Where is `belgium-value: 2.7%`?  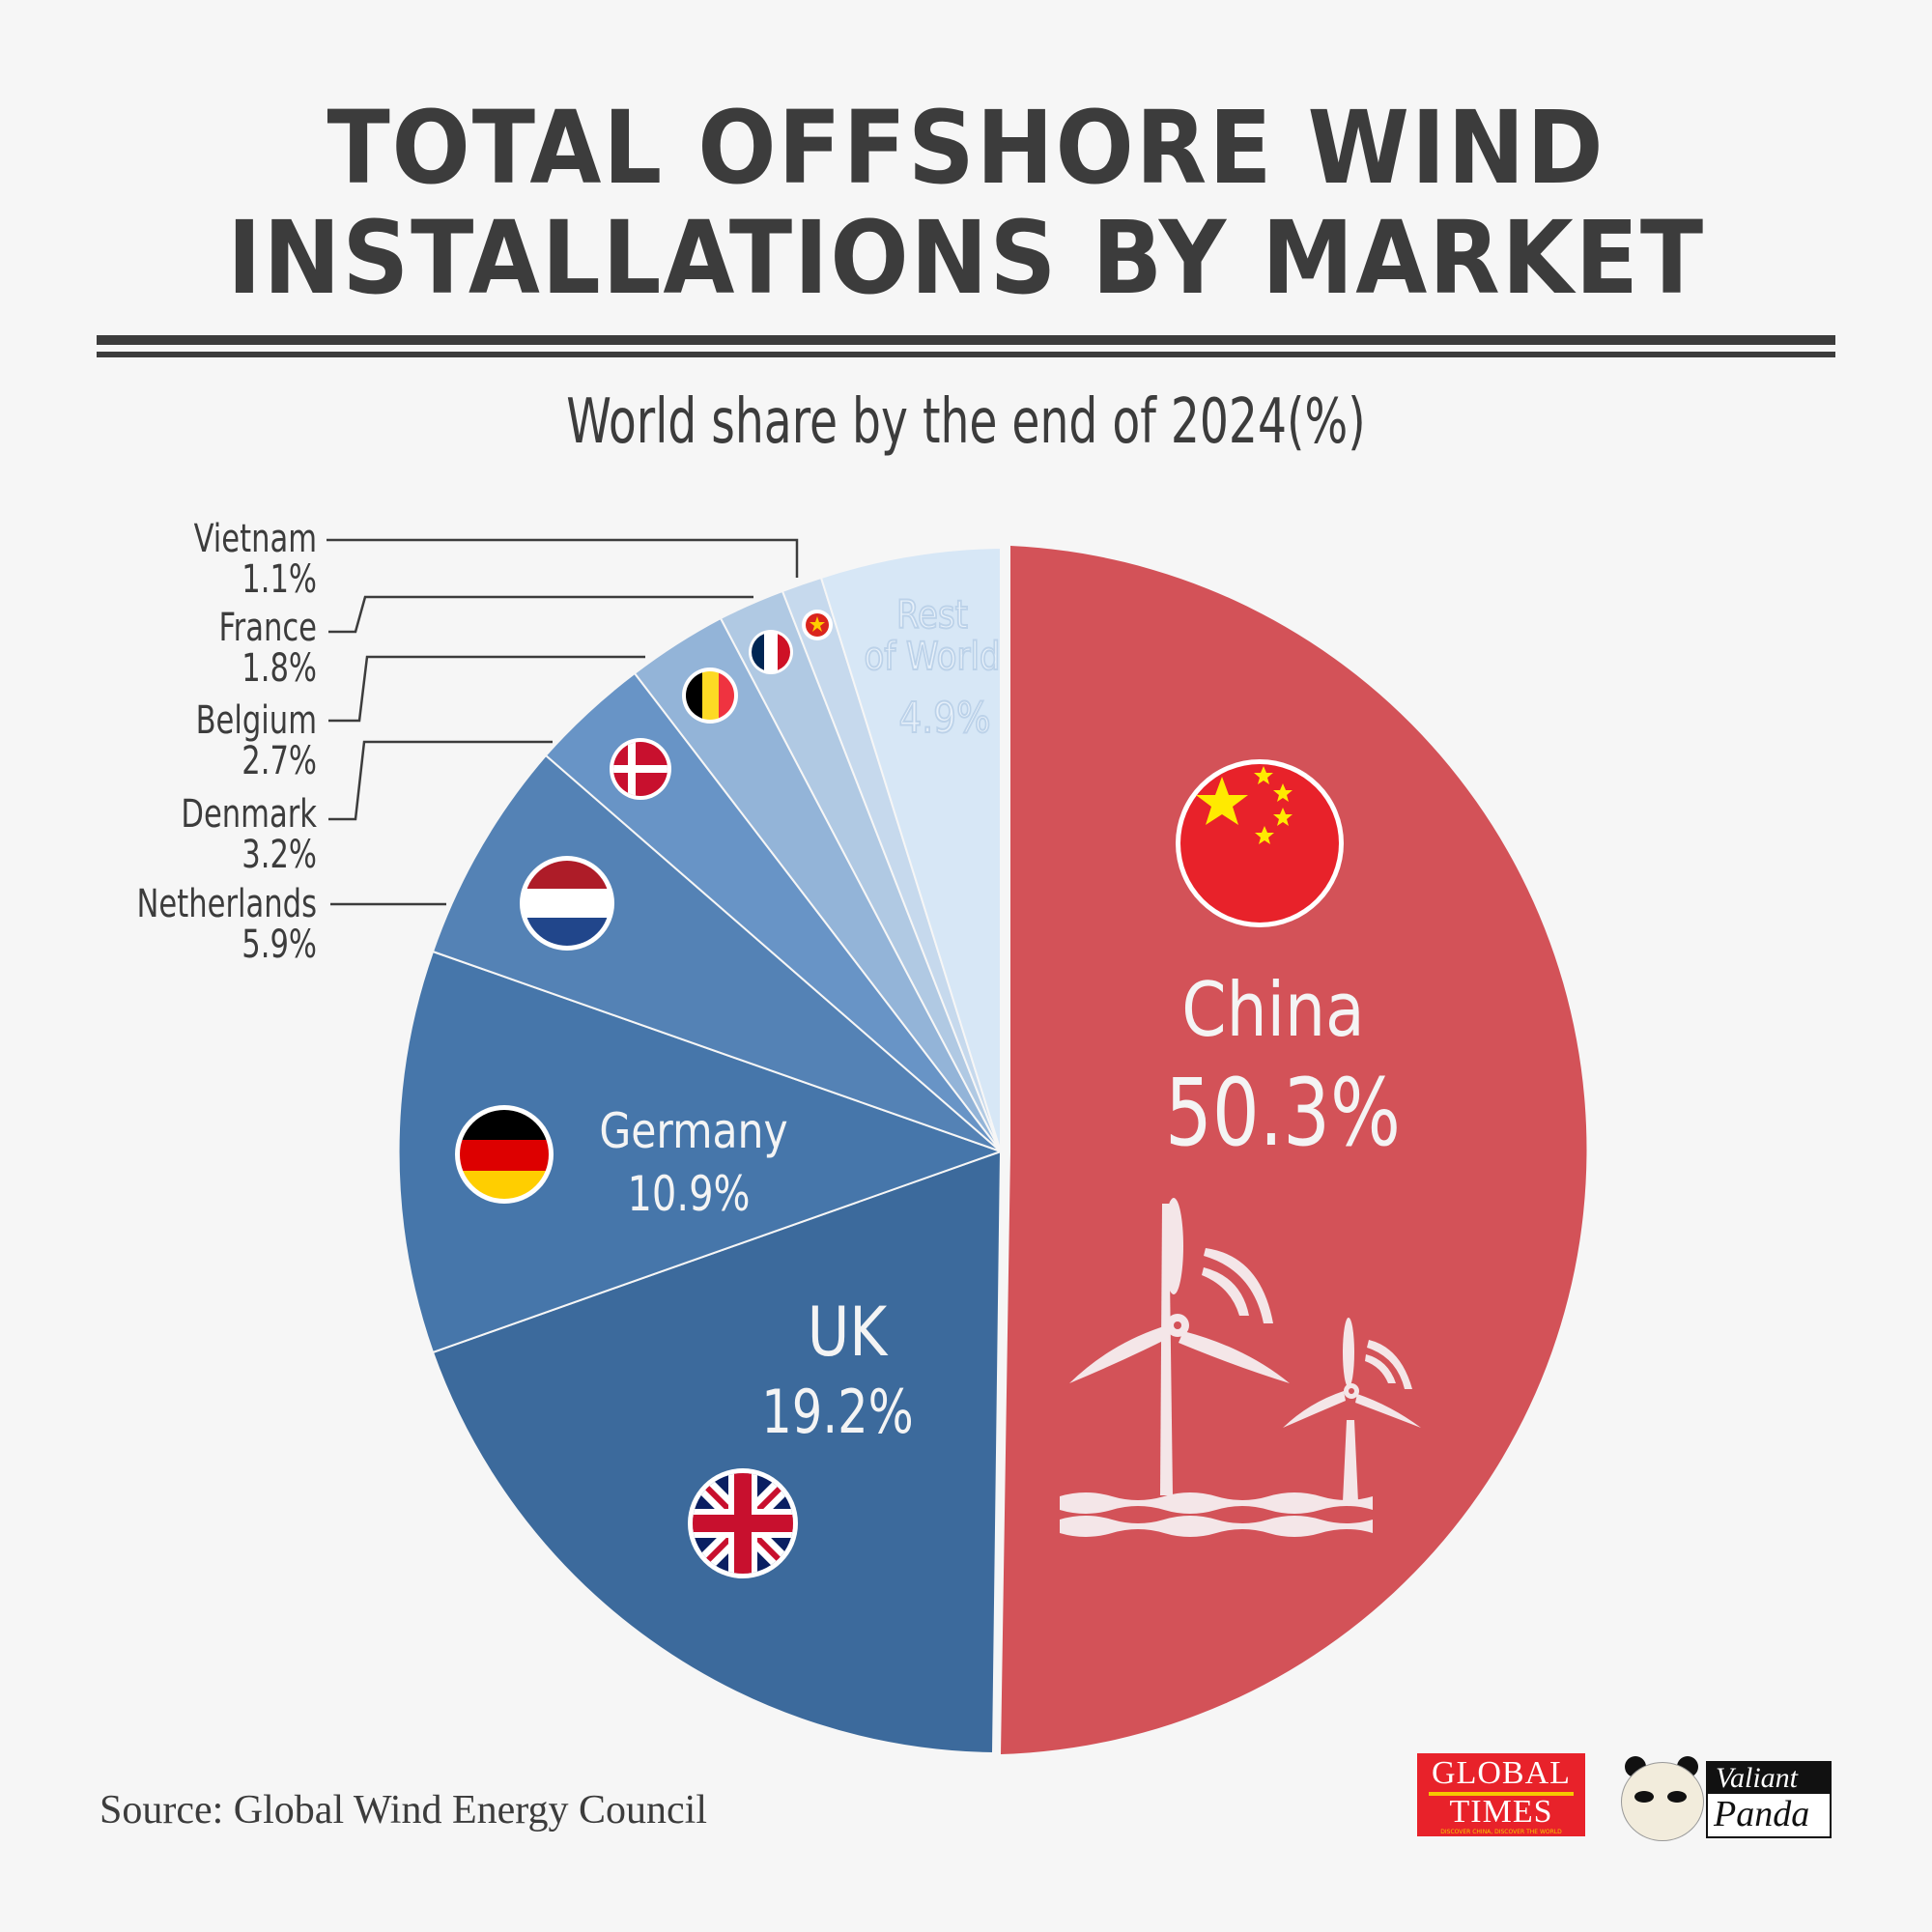
belgium-value: 2.7% is located at coordinates (279, 761).